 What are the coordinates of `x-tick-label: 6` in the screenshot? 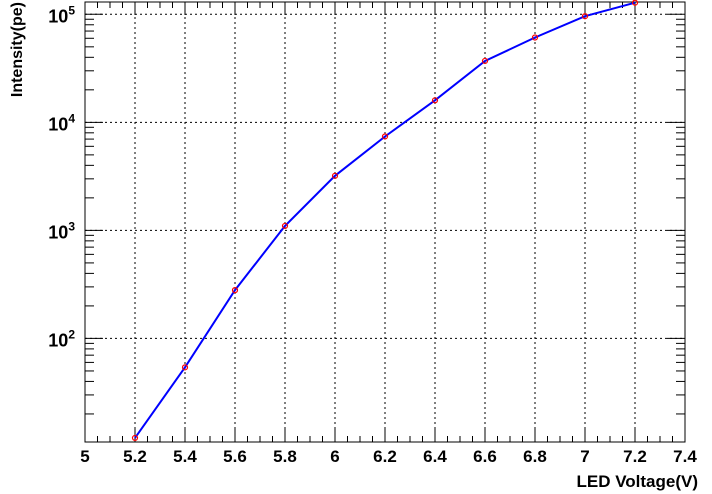 It's located at (334, 456).